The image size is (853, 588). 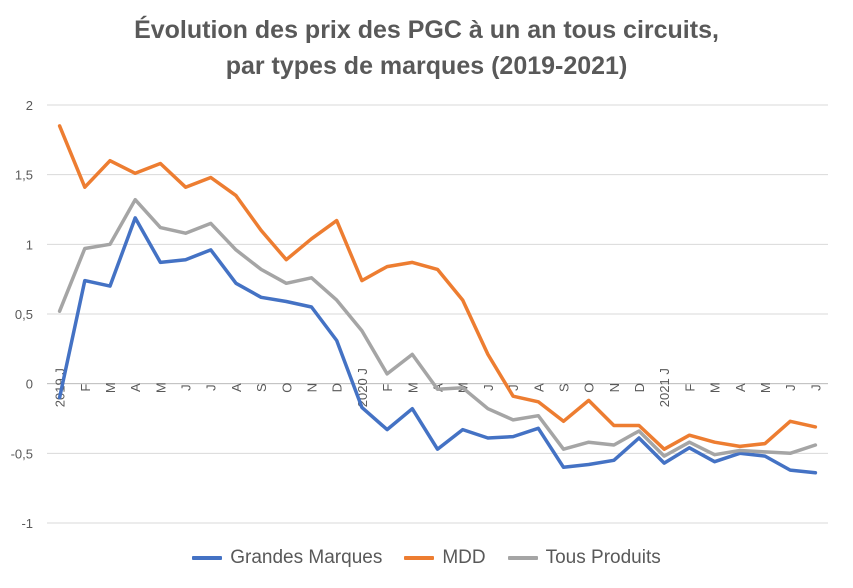 What do you see at coordinates (29, 105) in the screenshot?
I see `y-tick-label: 2` at bounding box center [29, 105].